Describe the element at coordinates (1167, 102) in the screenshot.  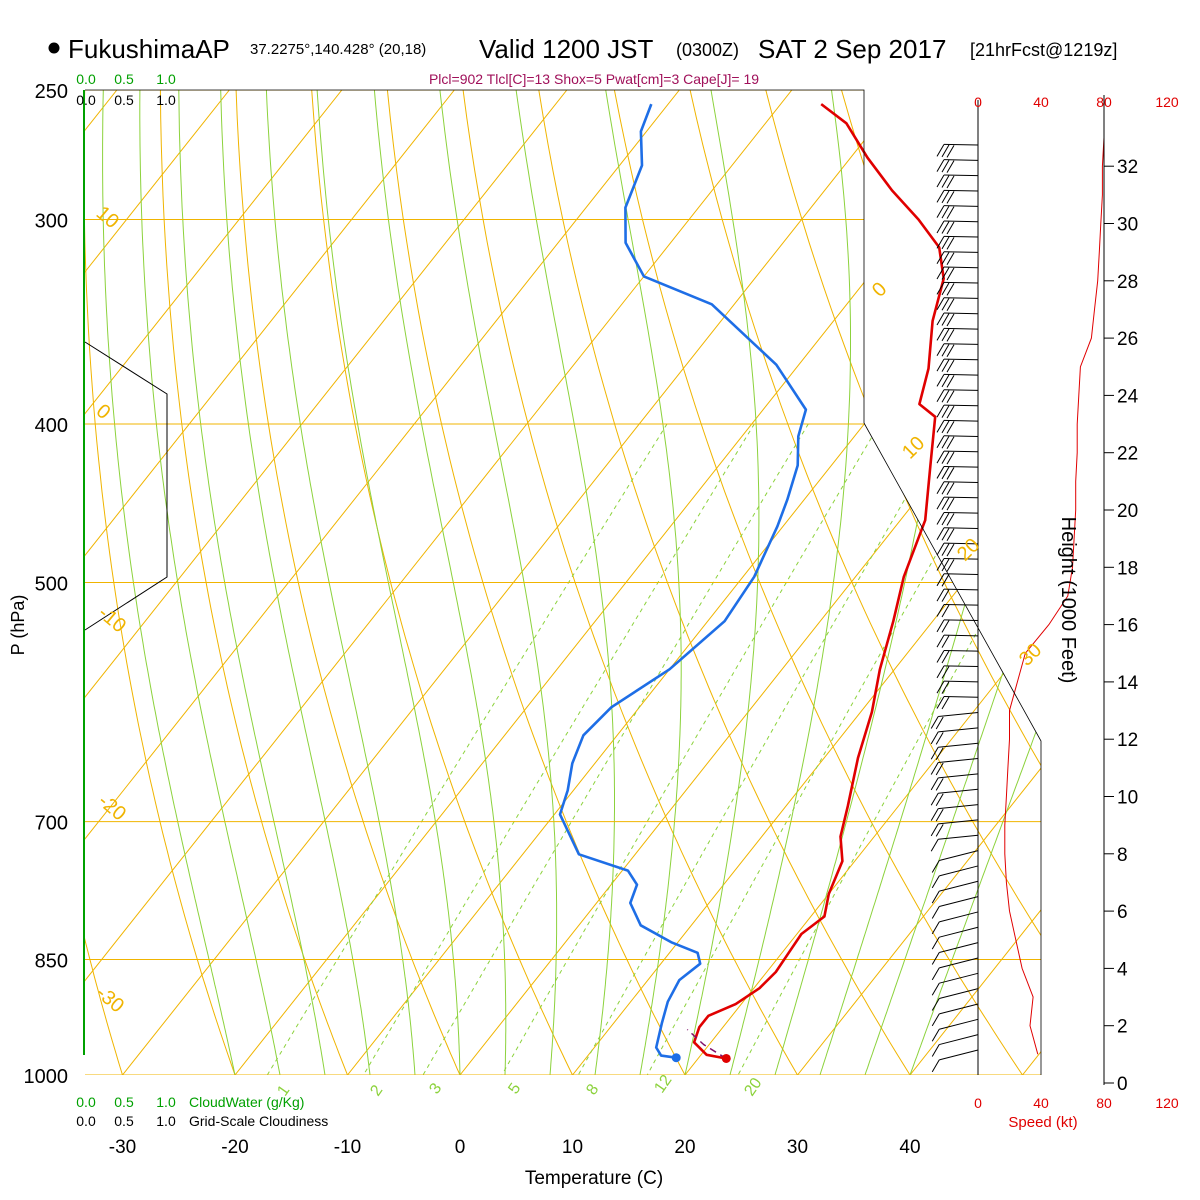
I see `speed-tick-label-top: 120` at that location.